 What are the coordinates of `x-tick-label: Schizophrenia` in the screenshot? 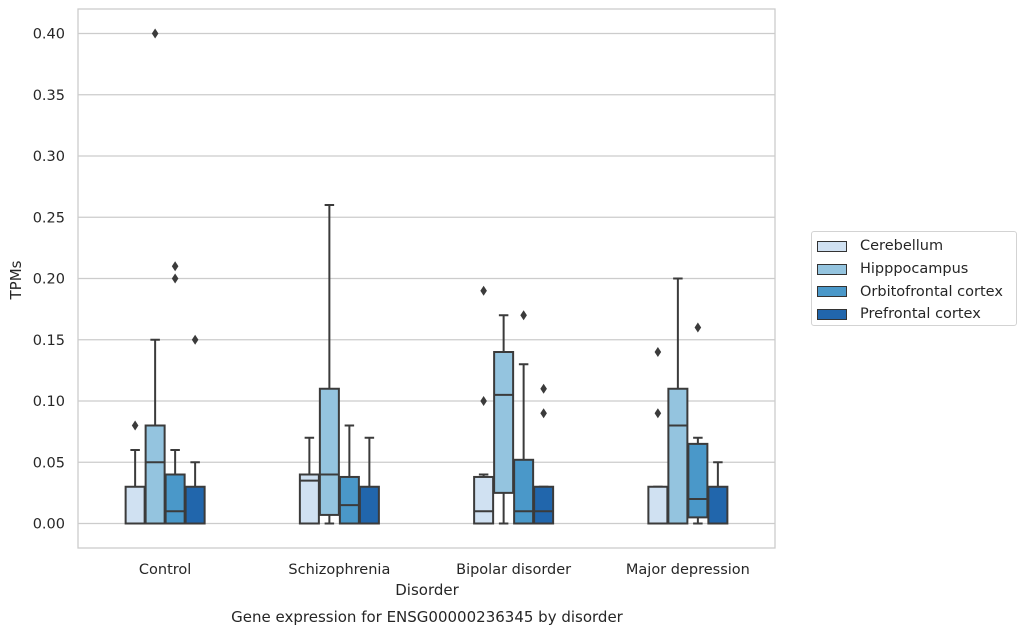 It's located at (339, 570).